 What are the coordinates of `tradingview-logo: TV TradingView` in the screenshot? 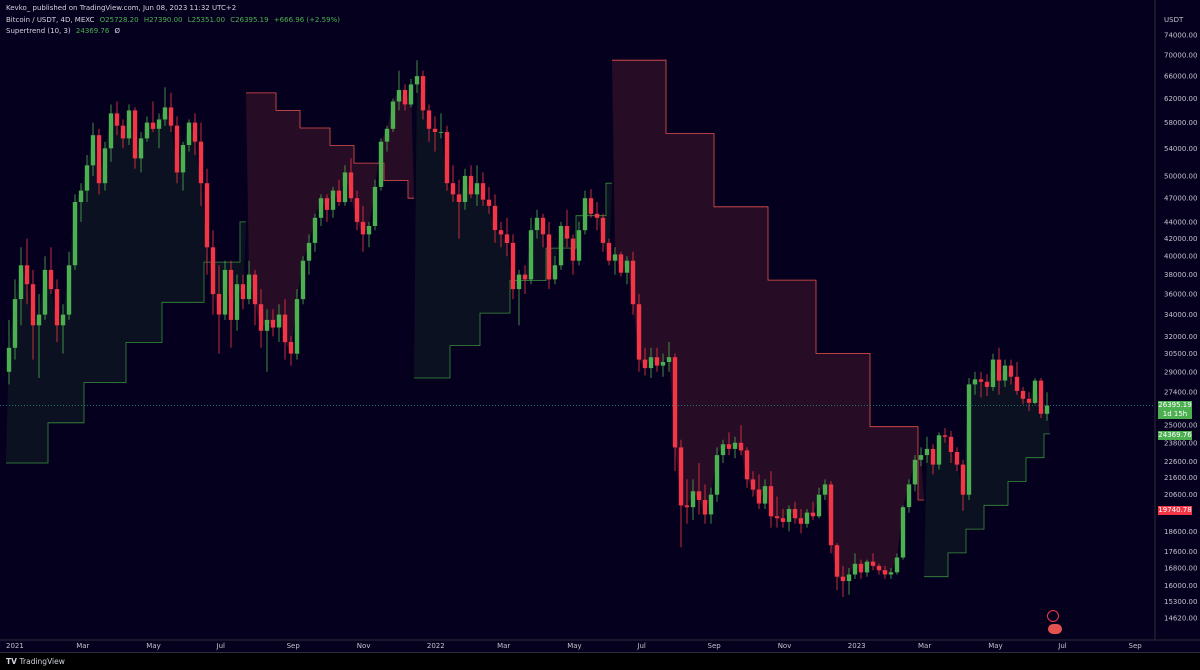 It's located at (35, 661).